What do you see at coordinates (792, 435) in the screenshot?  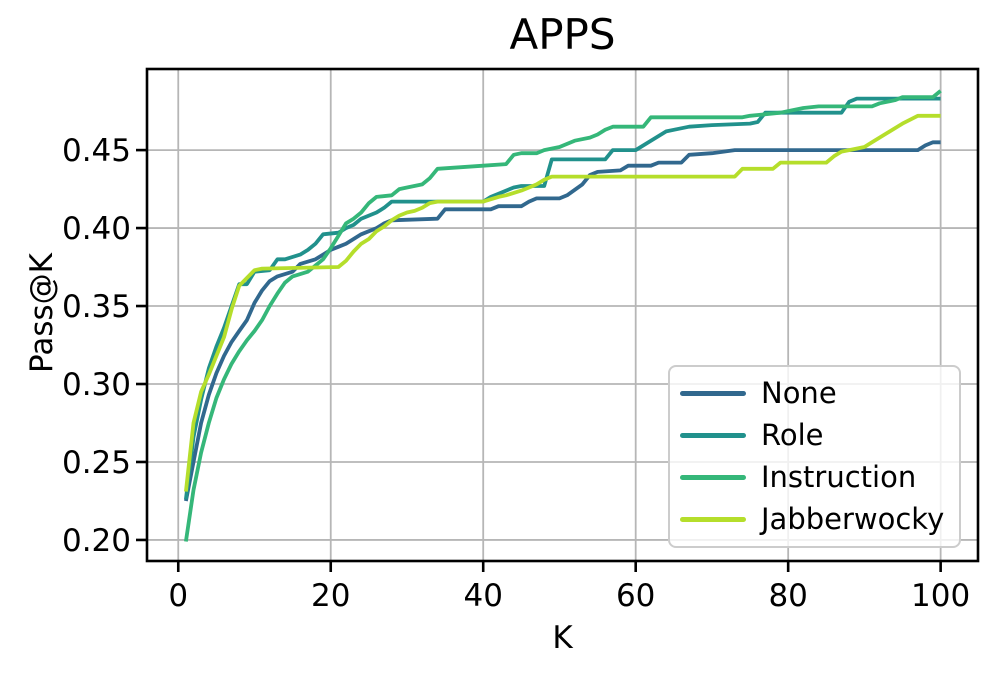 I see `legend-item-label: Role` at bounding box center [792, 435].